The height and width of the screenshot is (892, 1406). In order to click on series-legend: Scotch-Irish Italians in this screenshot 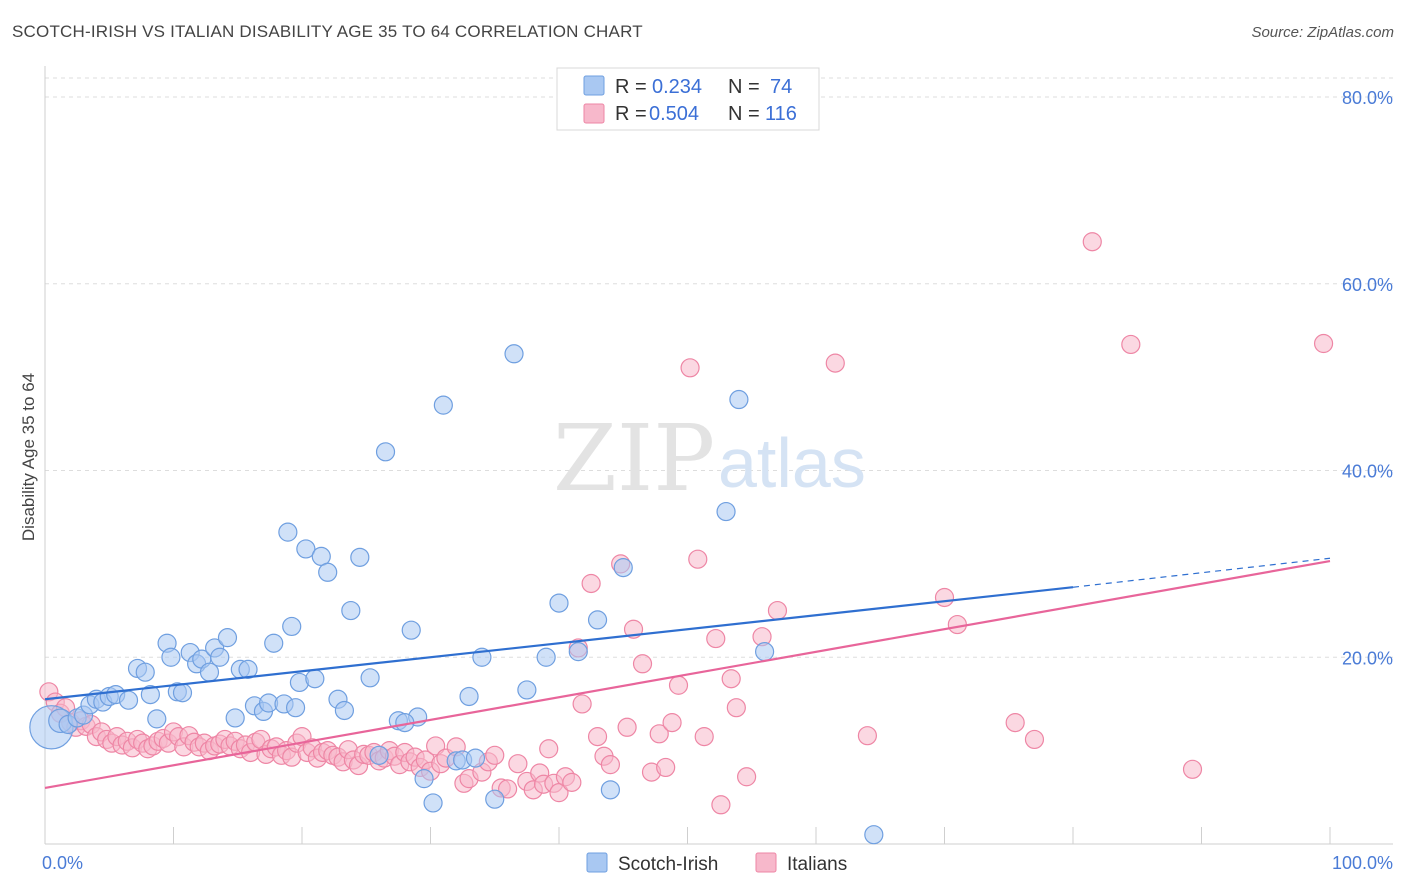, I will do `click(716, 863)`.